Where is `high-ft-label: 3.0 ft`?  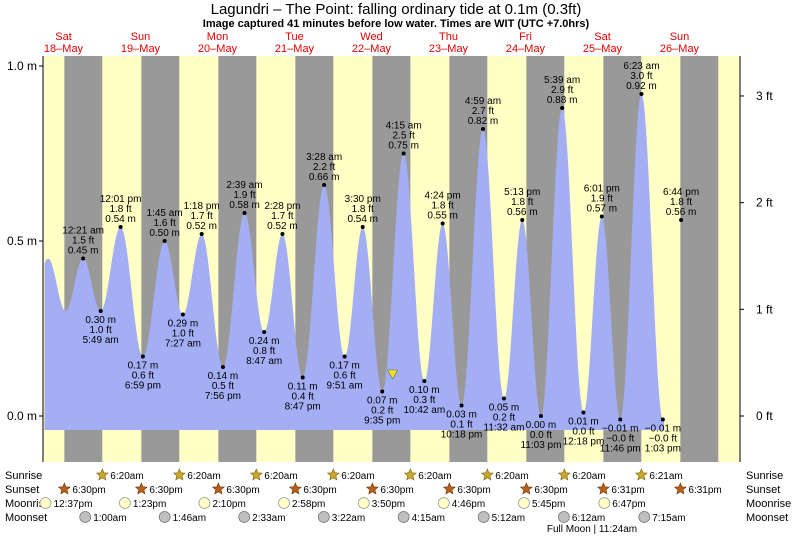
high-ft-label: 3.0 ft is located at coordinates (641, 76).